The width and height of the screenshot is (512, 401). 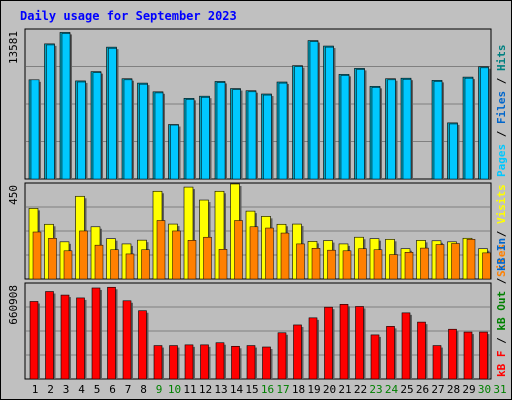 I want to click on day-label-5: 5, so click(x=97, y=389).